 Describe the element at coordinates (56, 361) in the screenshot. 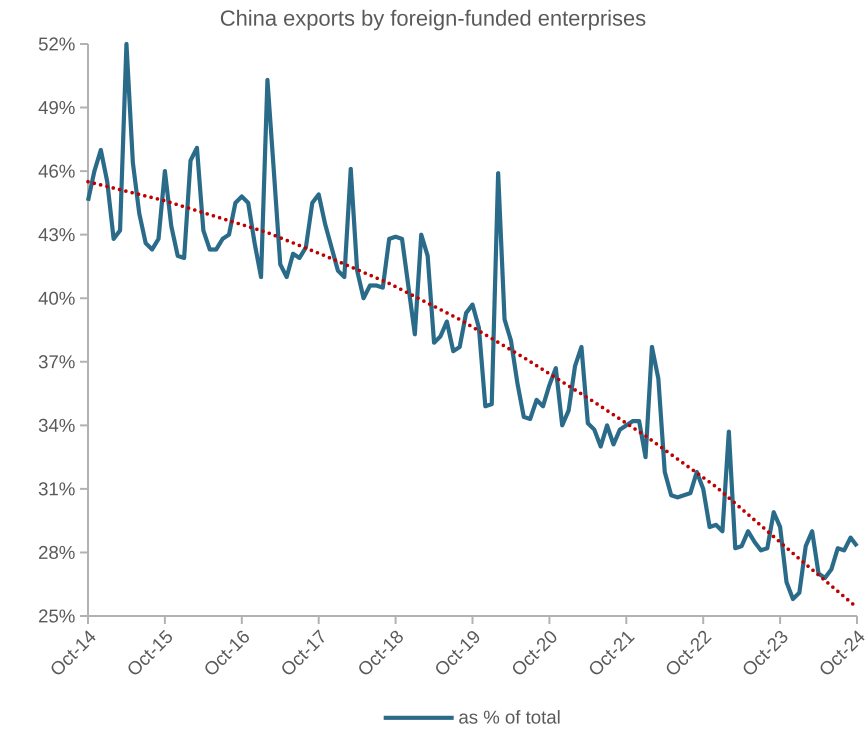

I see `y-tick-label: 37%` at that location.